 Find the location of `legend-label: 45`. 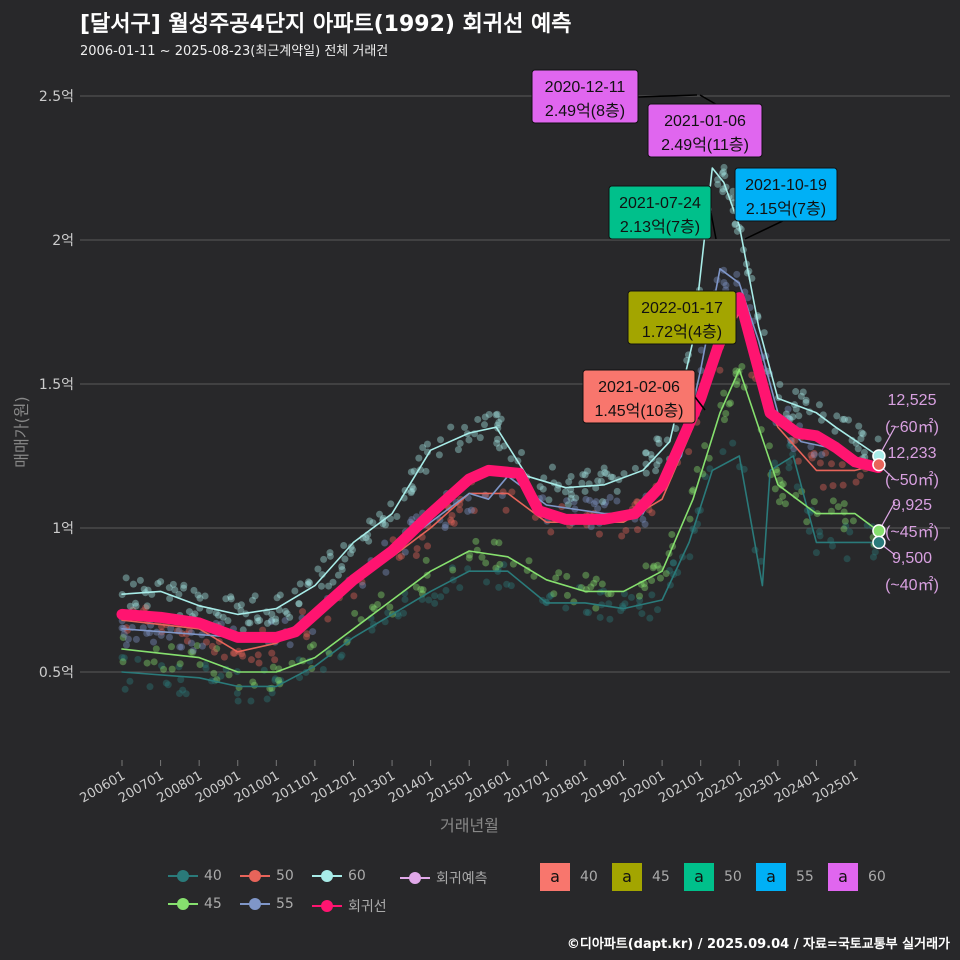

legend-label: 45 is located at coordinates (661, 877).